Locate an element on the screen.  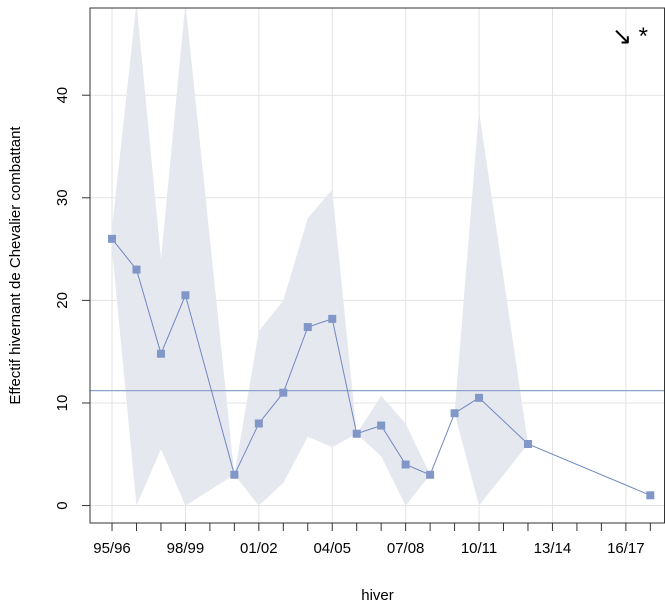
x-tick-label: 10/11 is located at coordinates (479, 548).